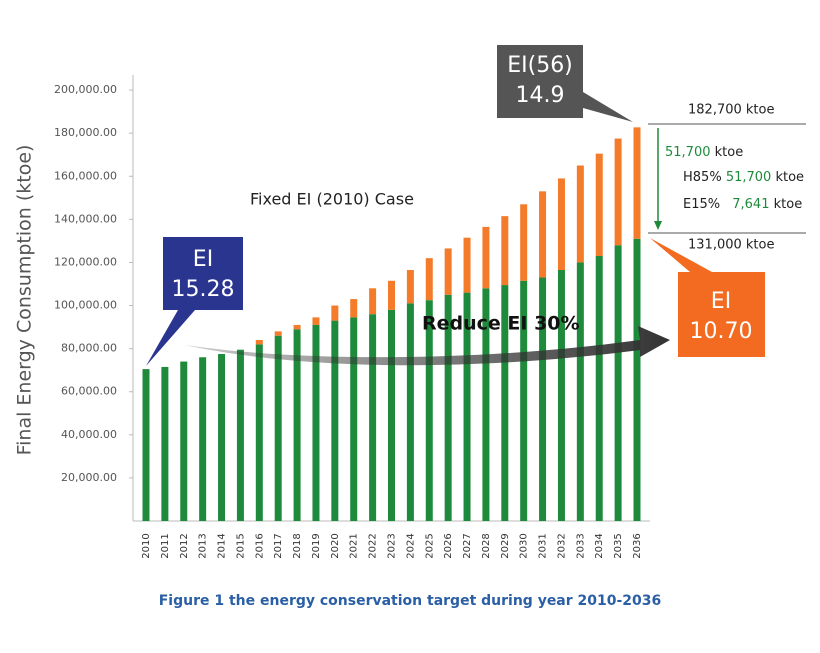  Describe the element at coordinates (486, 545) in the screenshot. I see `x-tick-label: 2028` at that location.